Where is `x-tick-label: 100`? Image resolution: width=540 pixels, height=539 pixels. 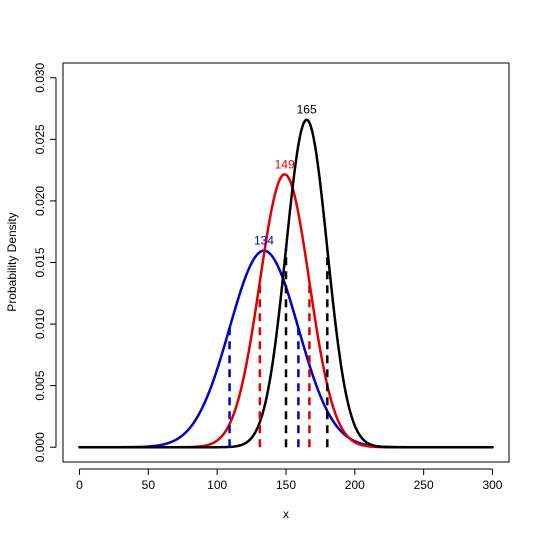
x-tick-label: 100 is located at coordinates (217, 485).